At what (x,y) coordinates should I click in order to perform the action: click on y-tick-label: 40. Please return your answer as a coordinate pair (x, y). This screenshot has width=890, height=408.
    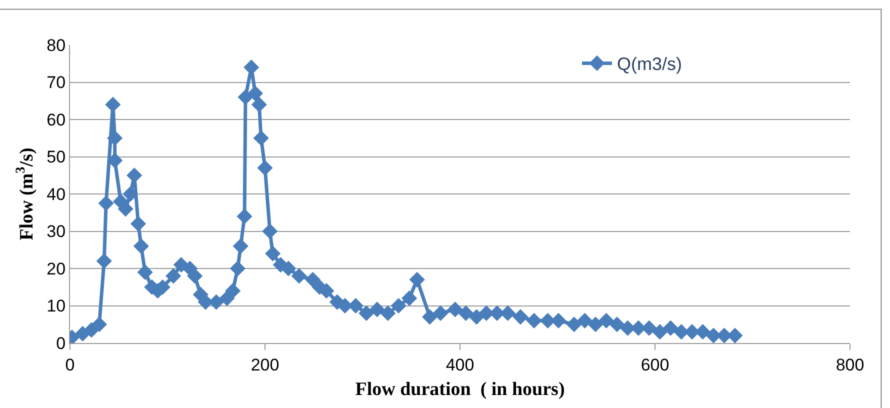
    Looking at the image, I should click on (56, 194).